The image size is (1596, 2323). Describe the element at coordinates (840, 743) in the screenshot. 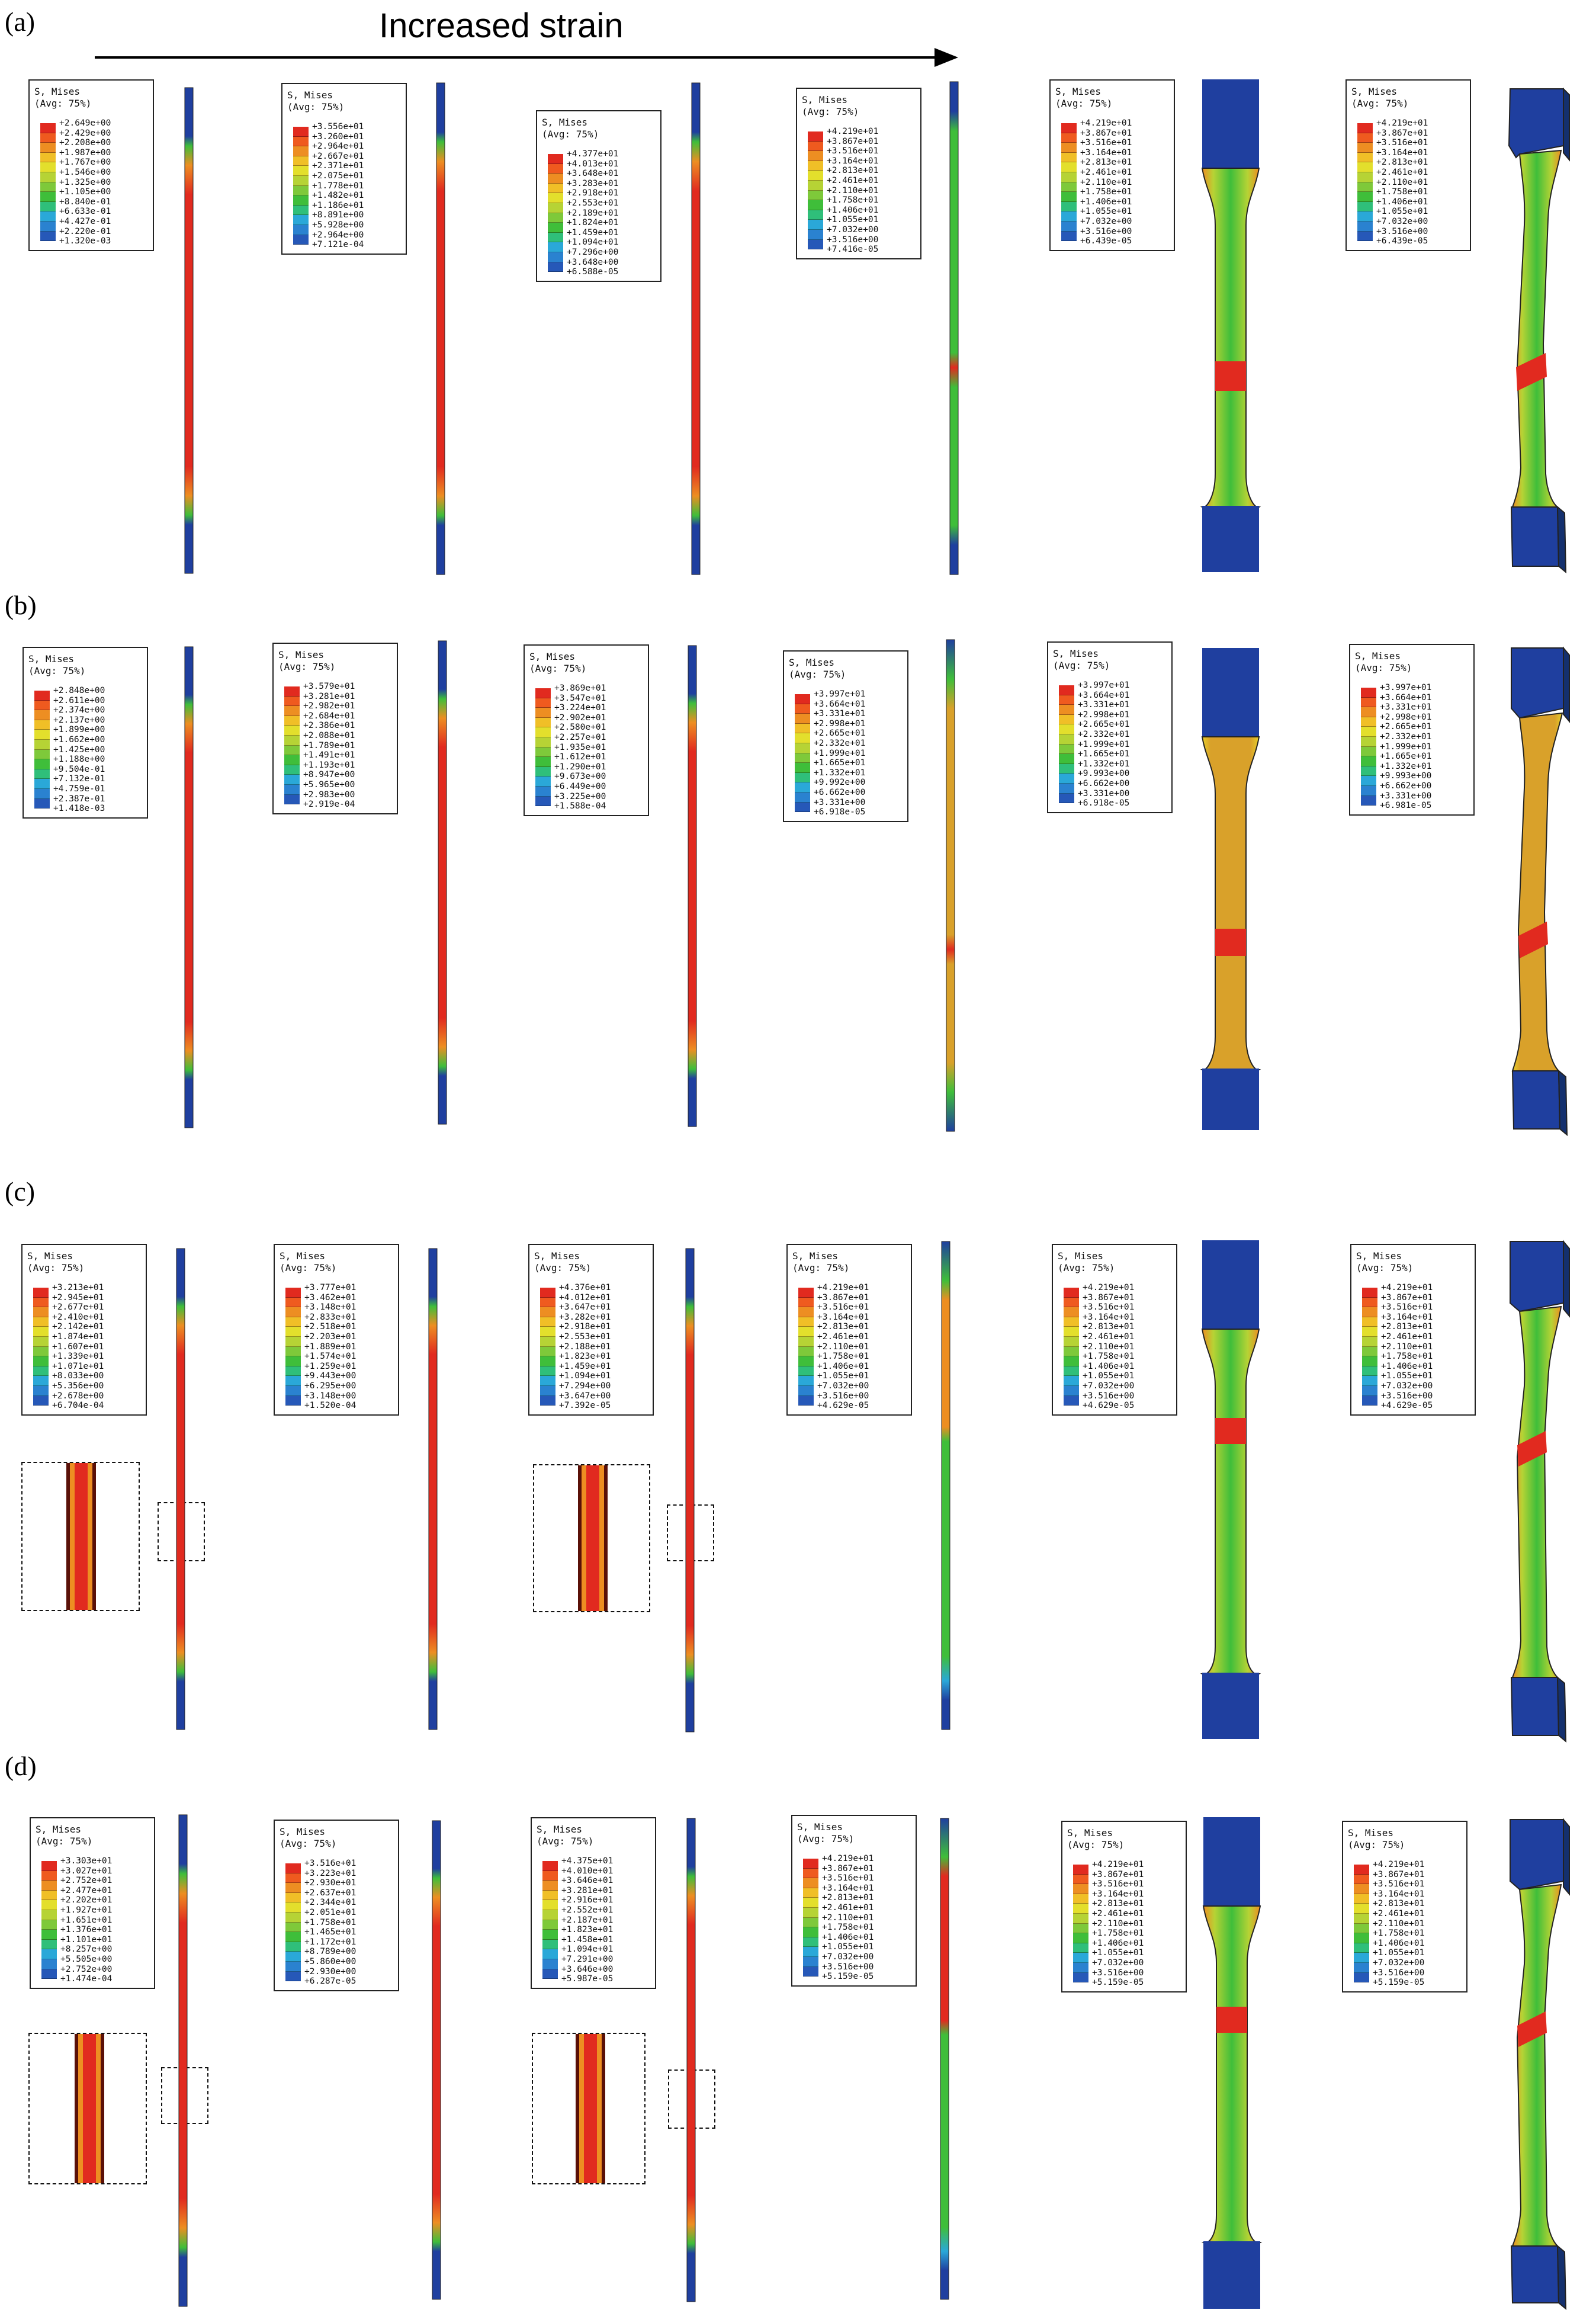

I see `legend-value: +2.332e+01` at that location.